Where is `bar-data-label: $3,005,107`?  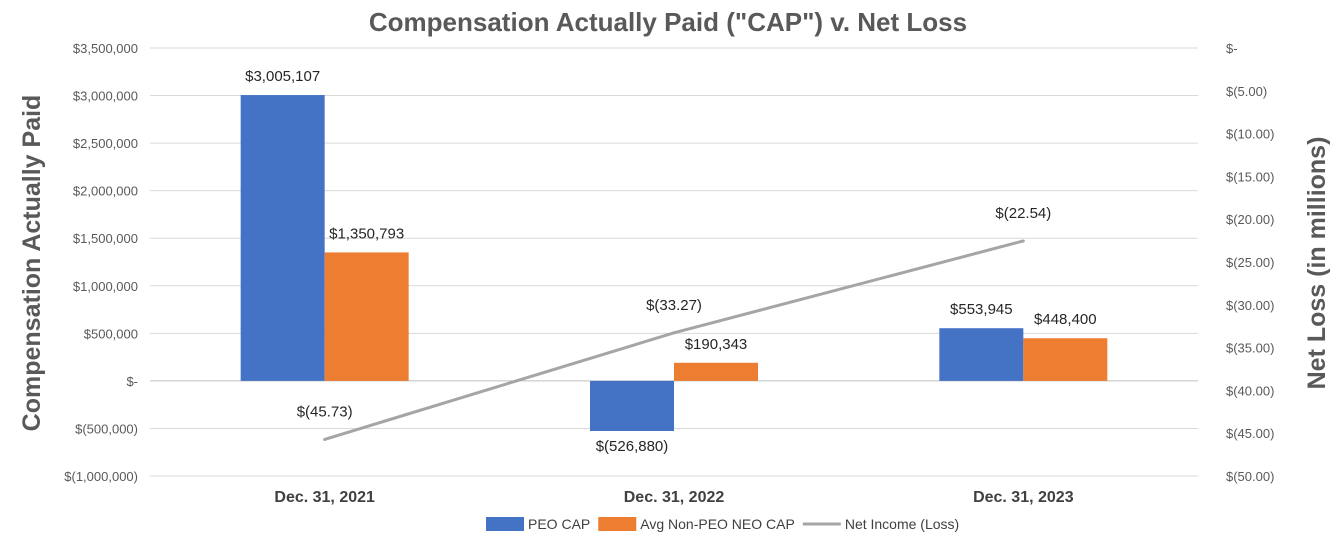
bar-data-label: $3,005,107 is located at coordinates (282, 76).